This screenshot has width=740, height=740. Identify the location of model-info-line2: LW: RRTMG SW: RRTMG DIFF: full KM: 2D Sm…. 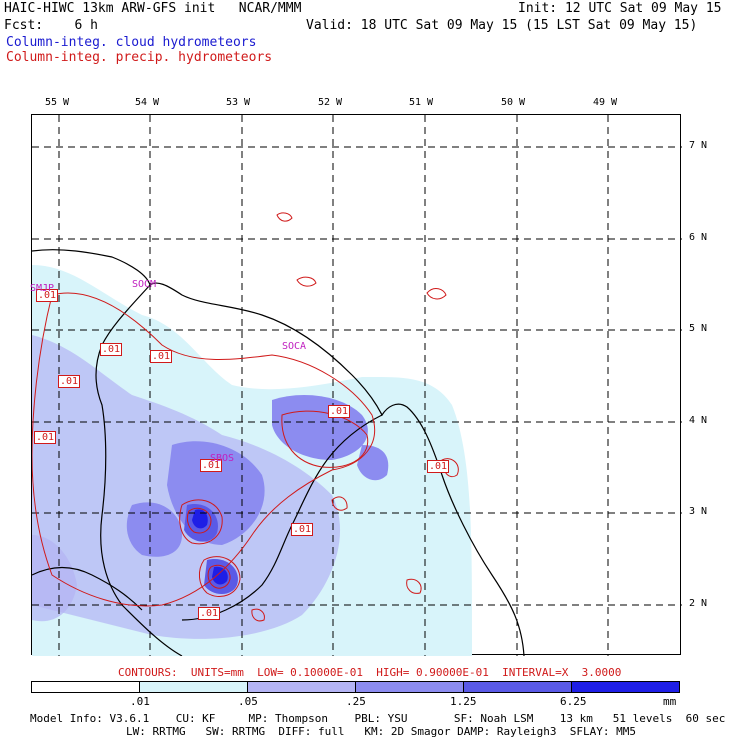
(381, 731).